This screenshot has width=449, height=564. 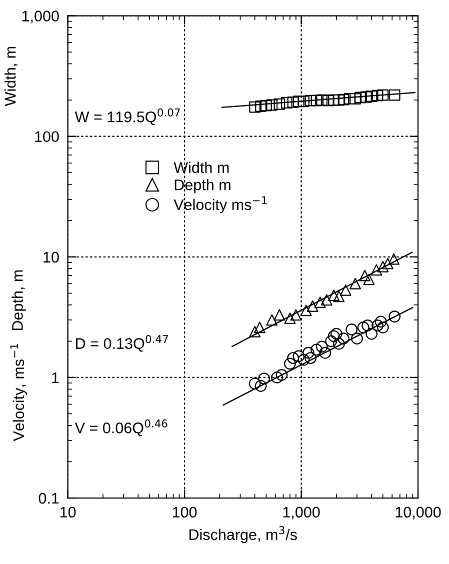 I want to click on x-tick-label: 1,000, so click(x=301, y=513).